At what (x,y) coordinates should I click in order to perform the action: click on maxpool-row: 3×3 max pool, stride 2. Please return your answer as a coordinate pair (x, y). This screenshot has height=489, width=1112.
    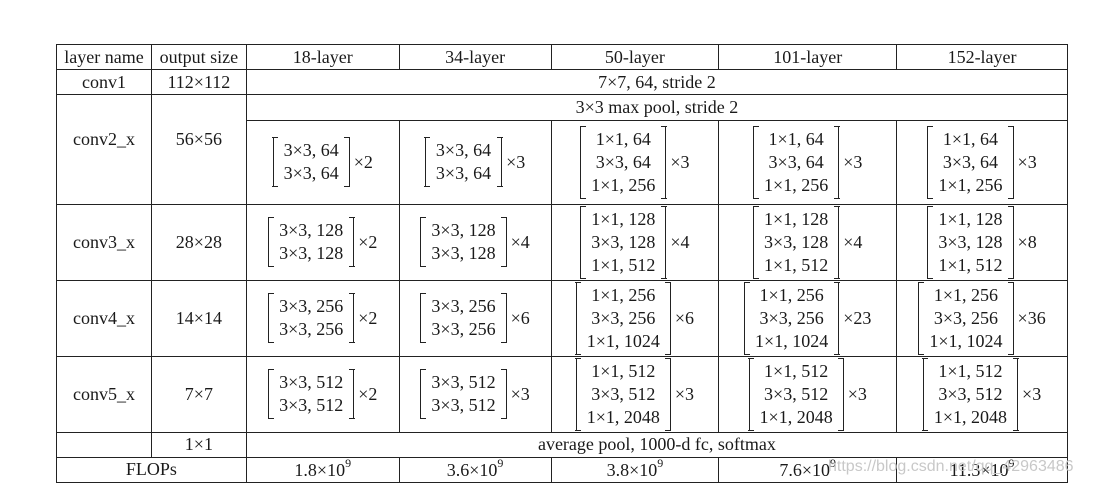
    Looking at the image, I should click on (562, 107).